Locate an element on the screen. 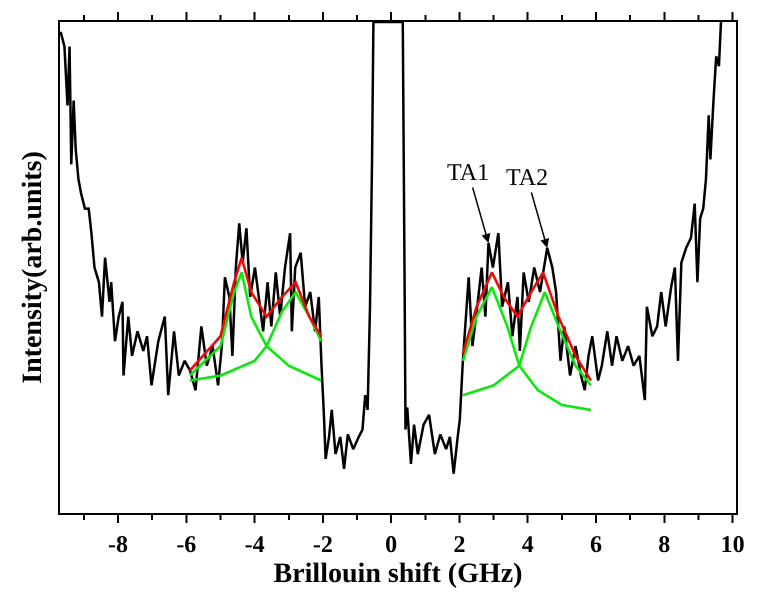  x-tick-label: 0 is located at coordinates (391, 545).